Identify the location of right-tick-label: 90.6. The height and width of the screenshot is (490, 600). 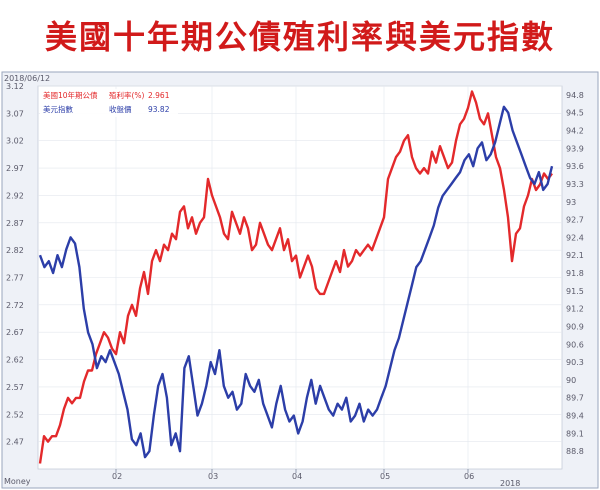
(575, 344).